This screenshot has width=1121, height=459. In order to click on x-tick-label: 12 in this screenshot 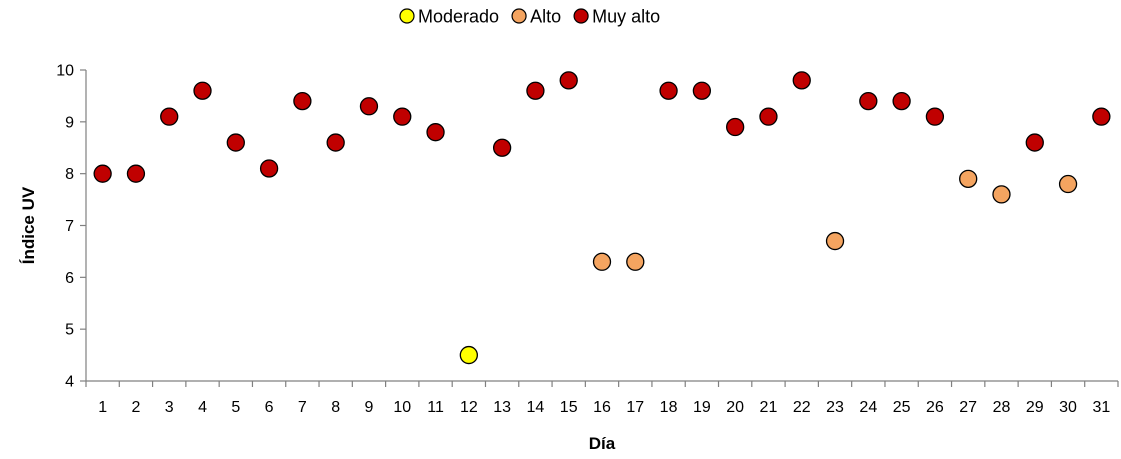, I will do `click(469, 407)`.